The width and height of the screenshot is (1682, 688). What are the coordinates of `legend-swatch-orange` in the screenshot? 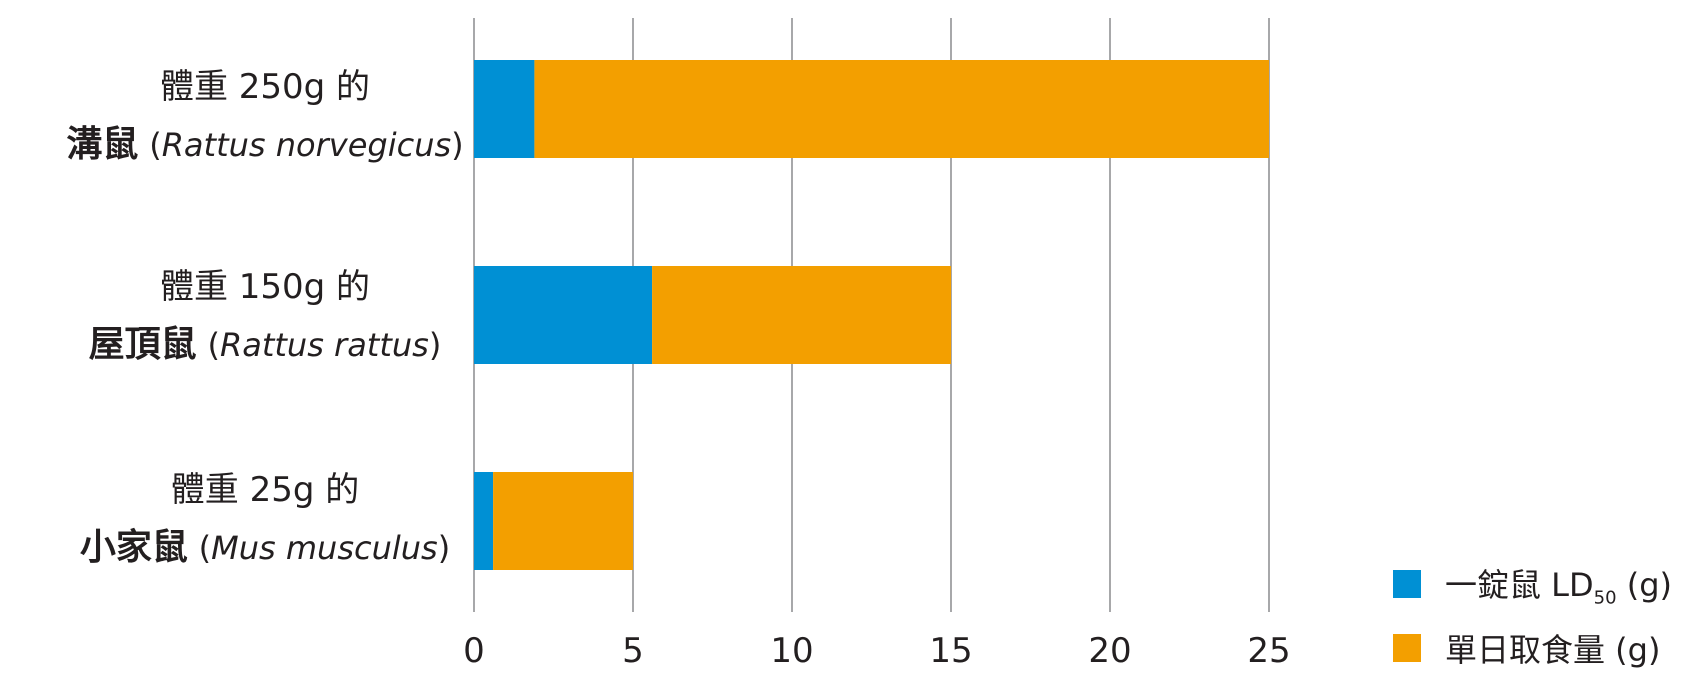 It's located at (1407, 648).